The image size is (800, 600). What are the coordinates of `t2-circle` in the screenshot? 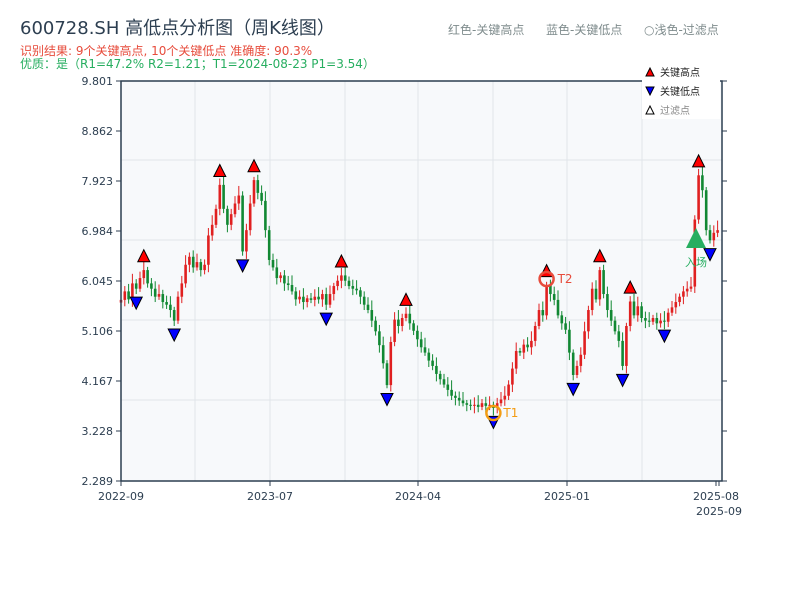 It's located at (546, 279).